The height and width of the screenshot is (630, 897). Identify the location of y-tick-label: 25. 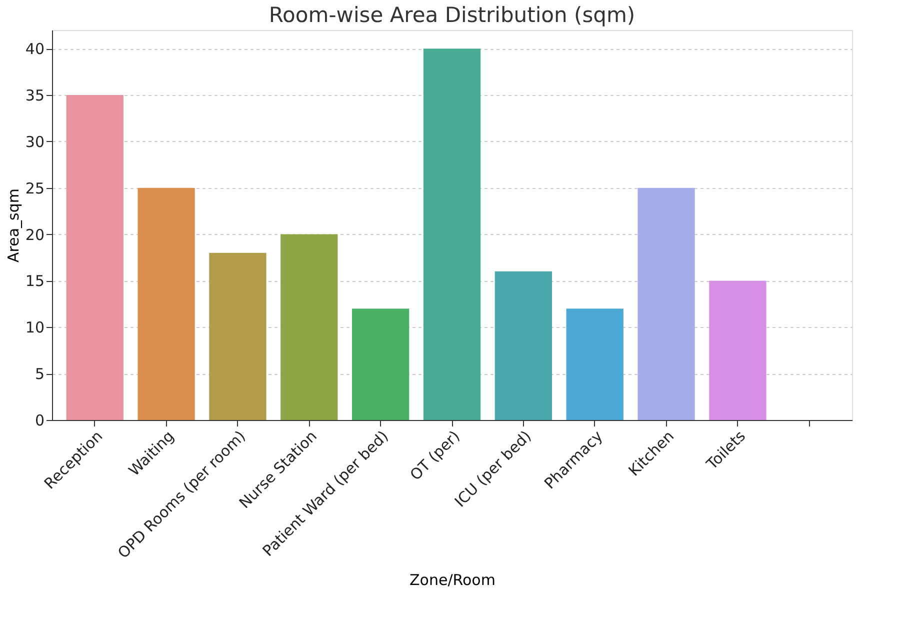
(34, 188).